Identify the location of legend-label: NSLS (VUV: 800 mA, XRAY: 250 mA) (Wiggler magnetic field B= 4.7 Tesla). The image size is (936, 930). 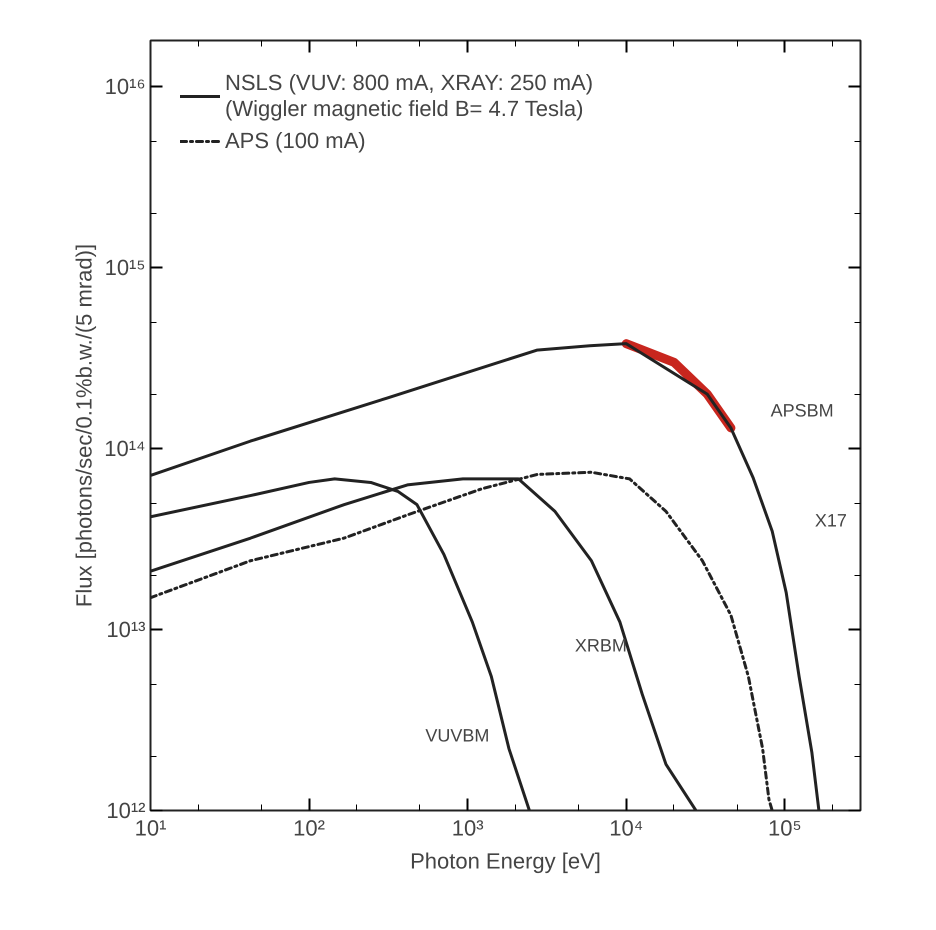
(409, 96).